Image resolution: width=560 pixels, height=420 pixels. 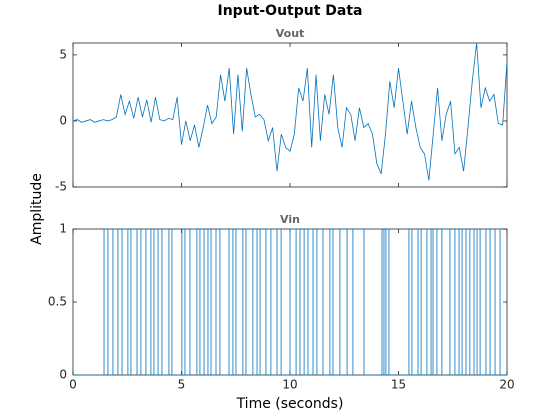 I want to click on x-tick-label: 20, so click(x=506, y=385).